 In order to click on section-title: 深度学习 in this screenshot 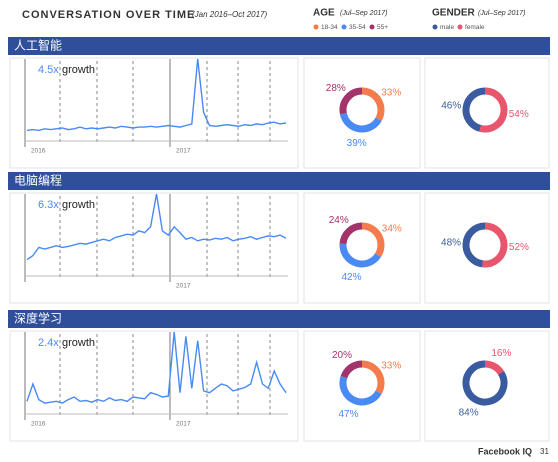, I will do `click(38, 318)`.